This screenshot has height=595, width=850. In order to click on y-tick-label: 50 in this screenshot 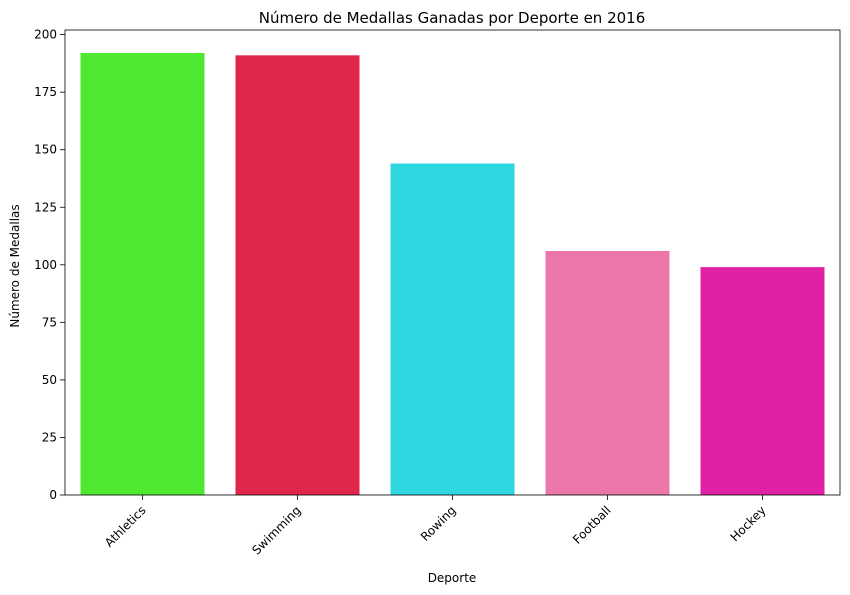, I will do `click(49, 380)`.